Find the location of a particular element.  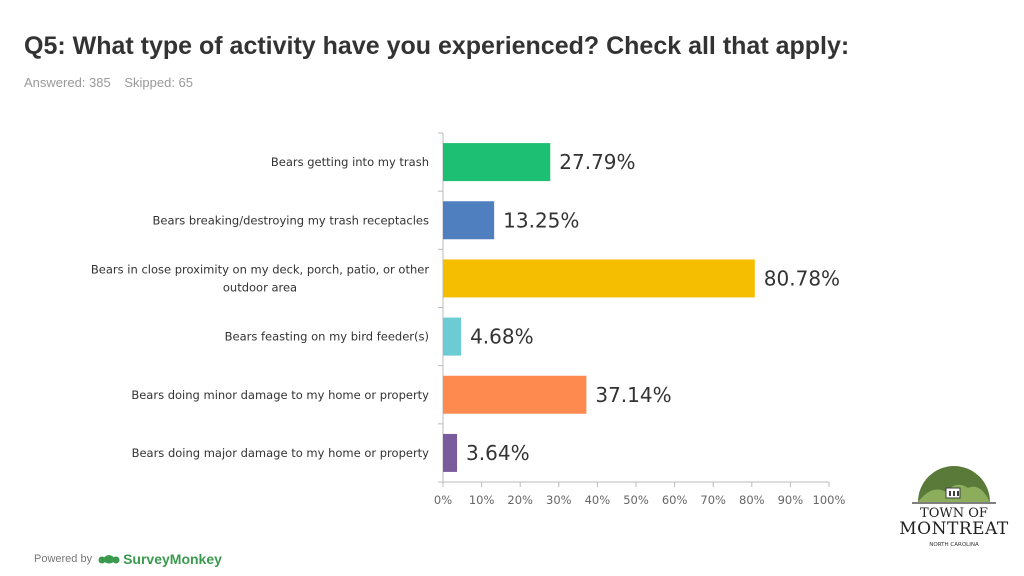

mountain-emblem-icon is located at coordinates (954, 485).